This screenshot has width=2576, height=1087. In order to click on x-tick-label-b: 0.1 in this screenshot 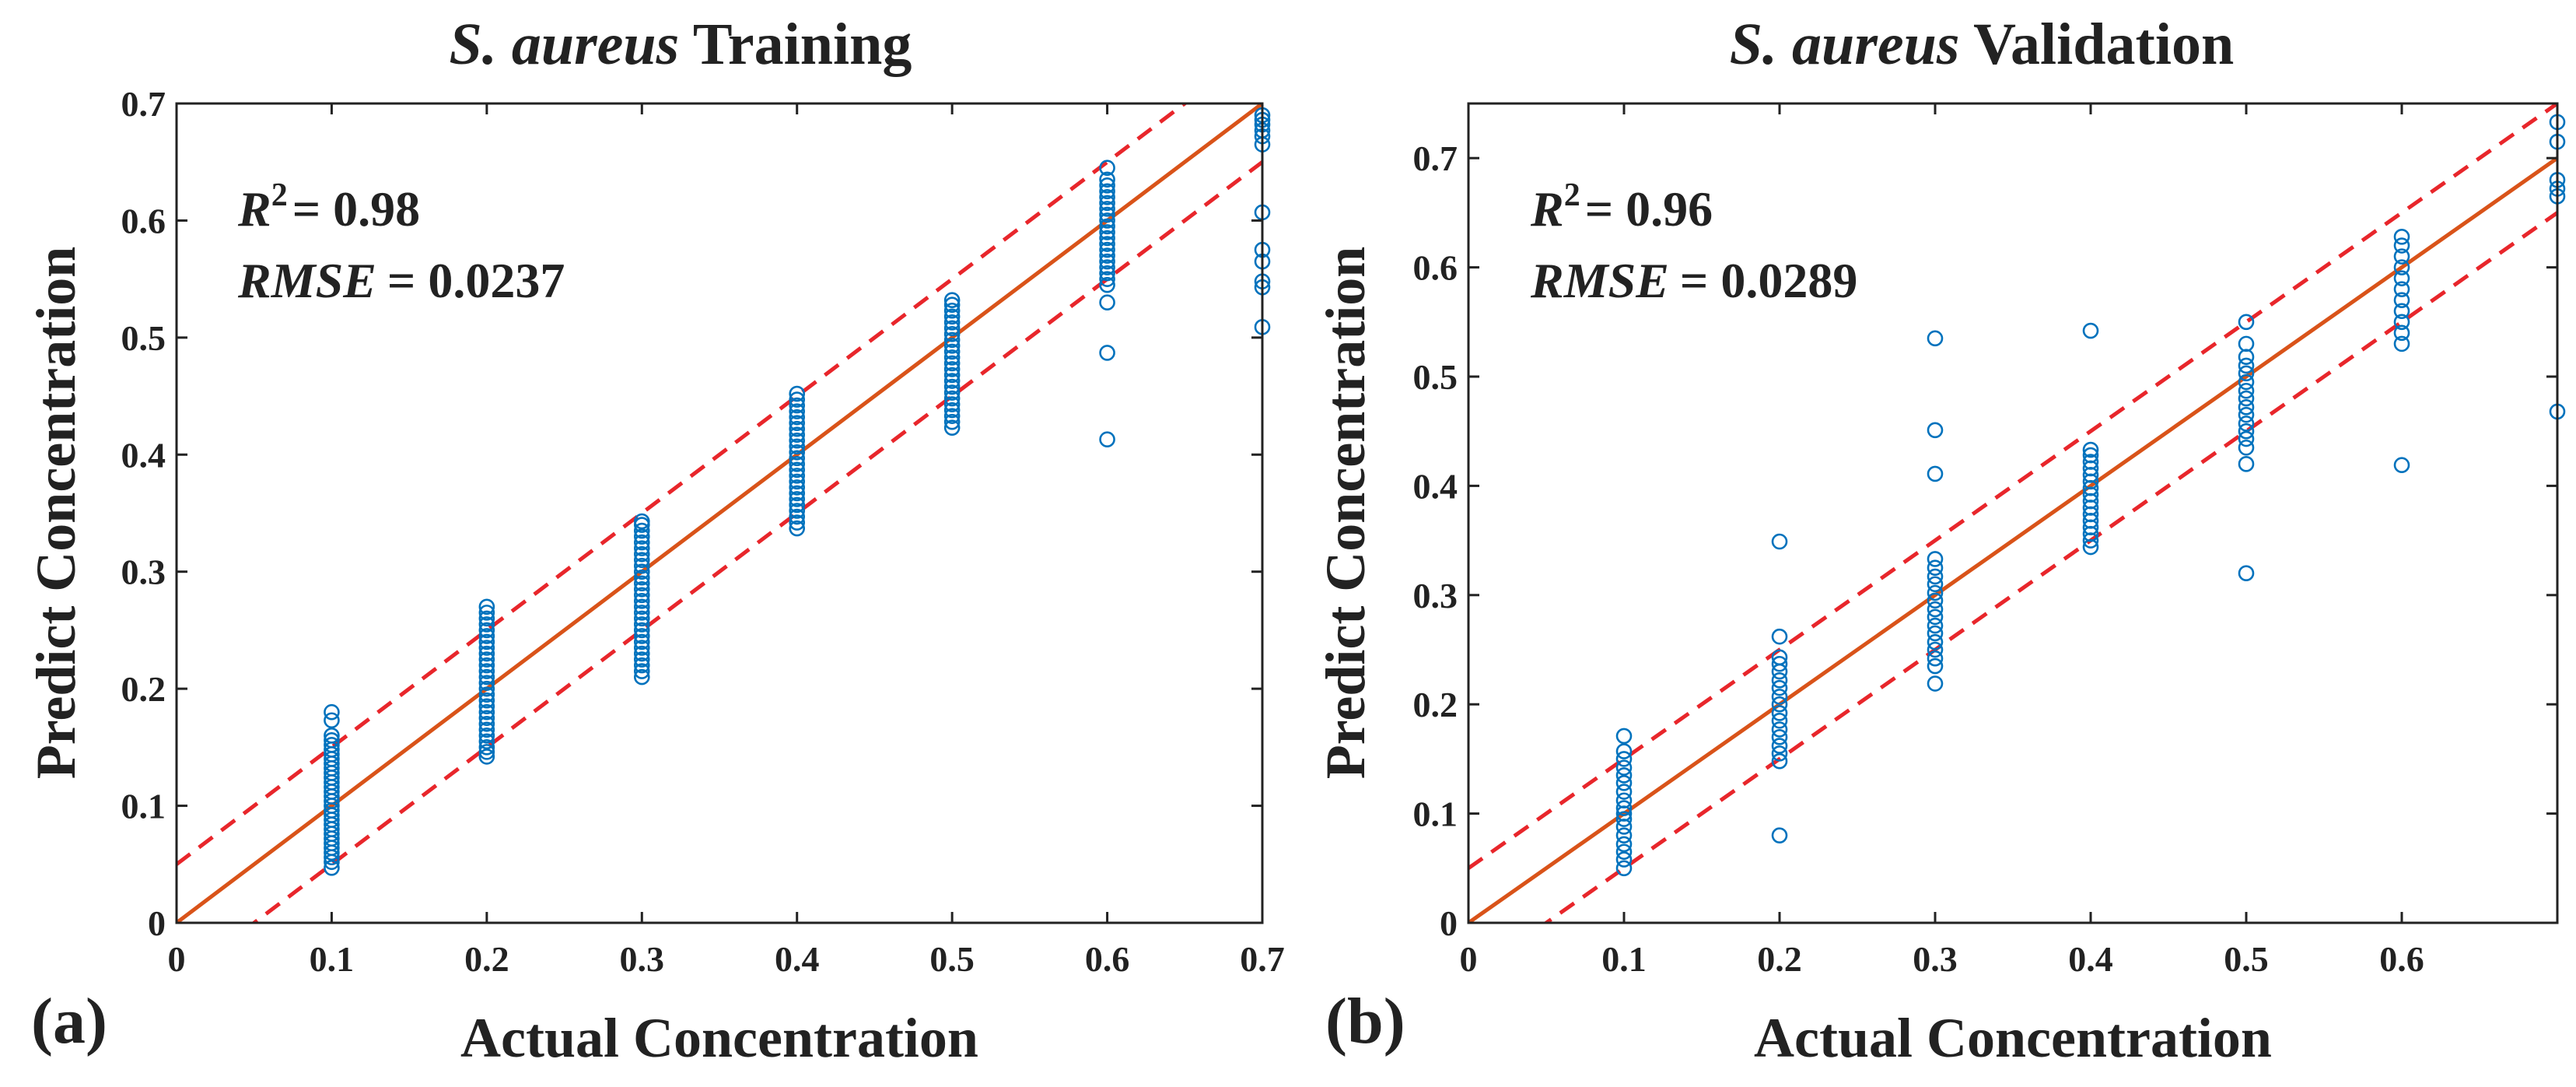, I will do `click(1624, 959)`.